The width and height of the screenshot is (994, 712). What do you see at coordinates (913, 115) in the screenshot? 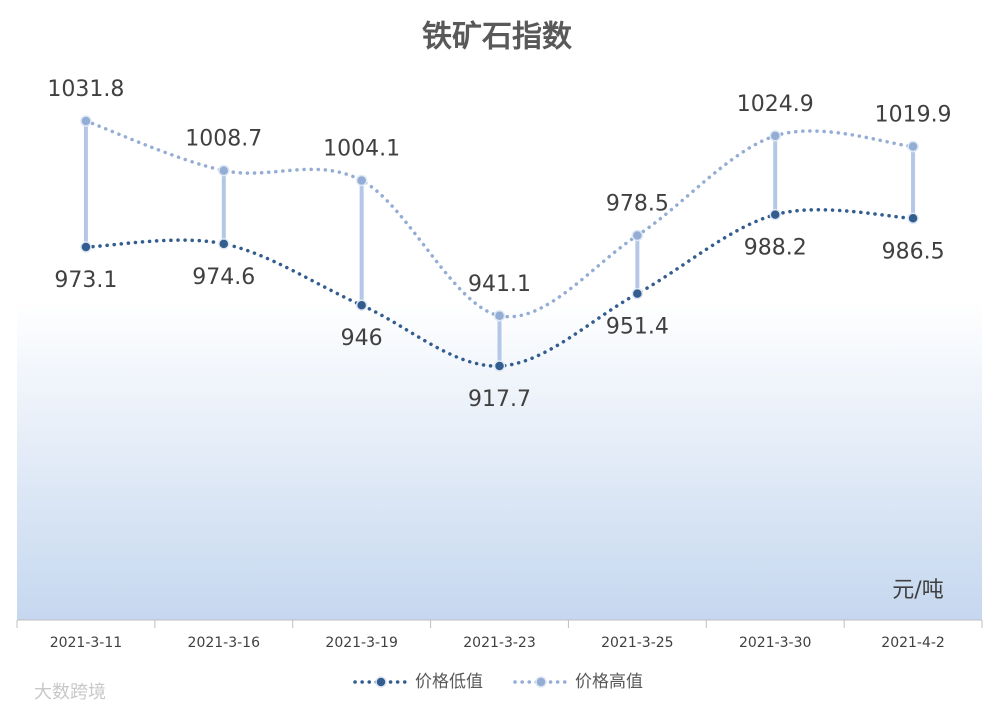
I see `data-label: 1019.9` at bounding box center [913, 115].